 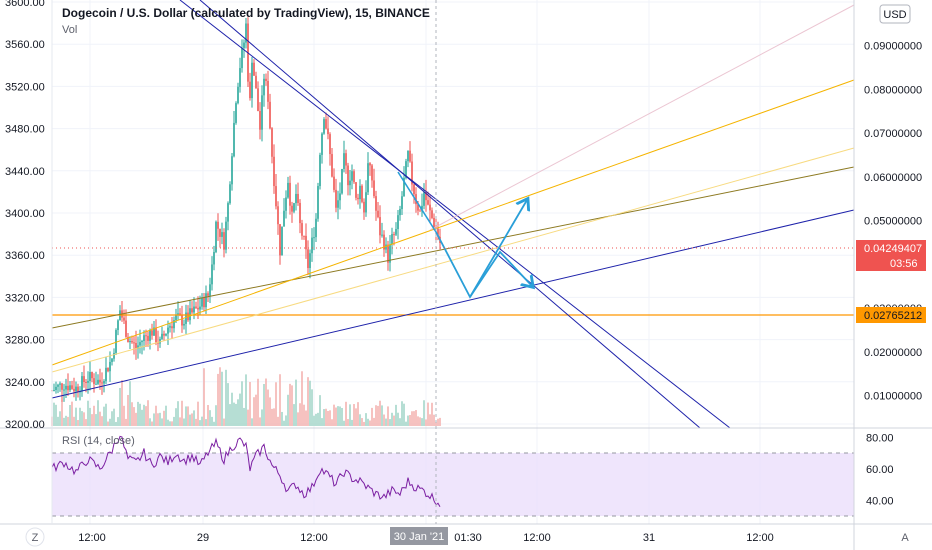 I want to click on currency-button, so click(x=895, y=14).